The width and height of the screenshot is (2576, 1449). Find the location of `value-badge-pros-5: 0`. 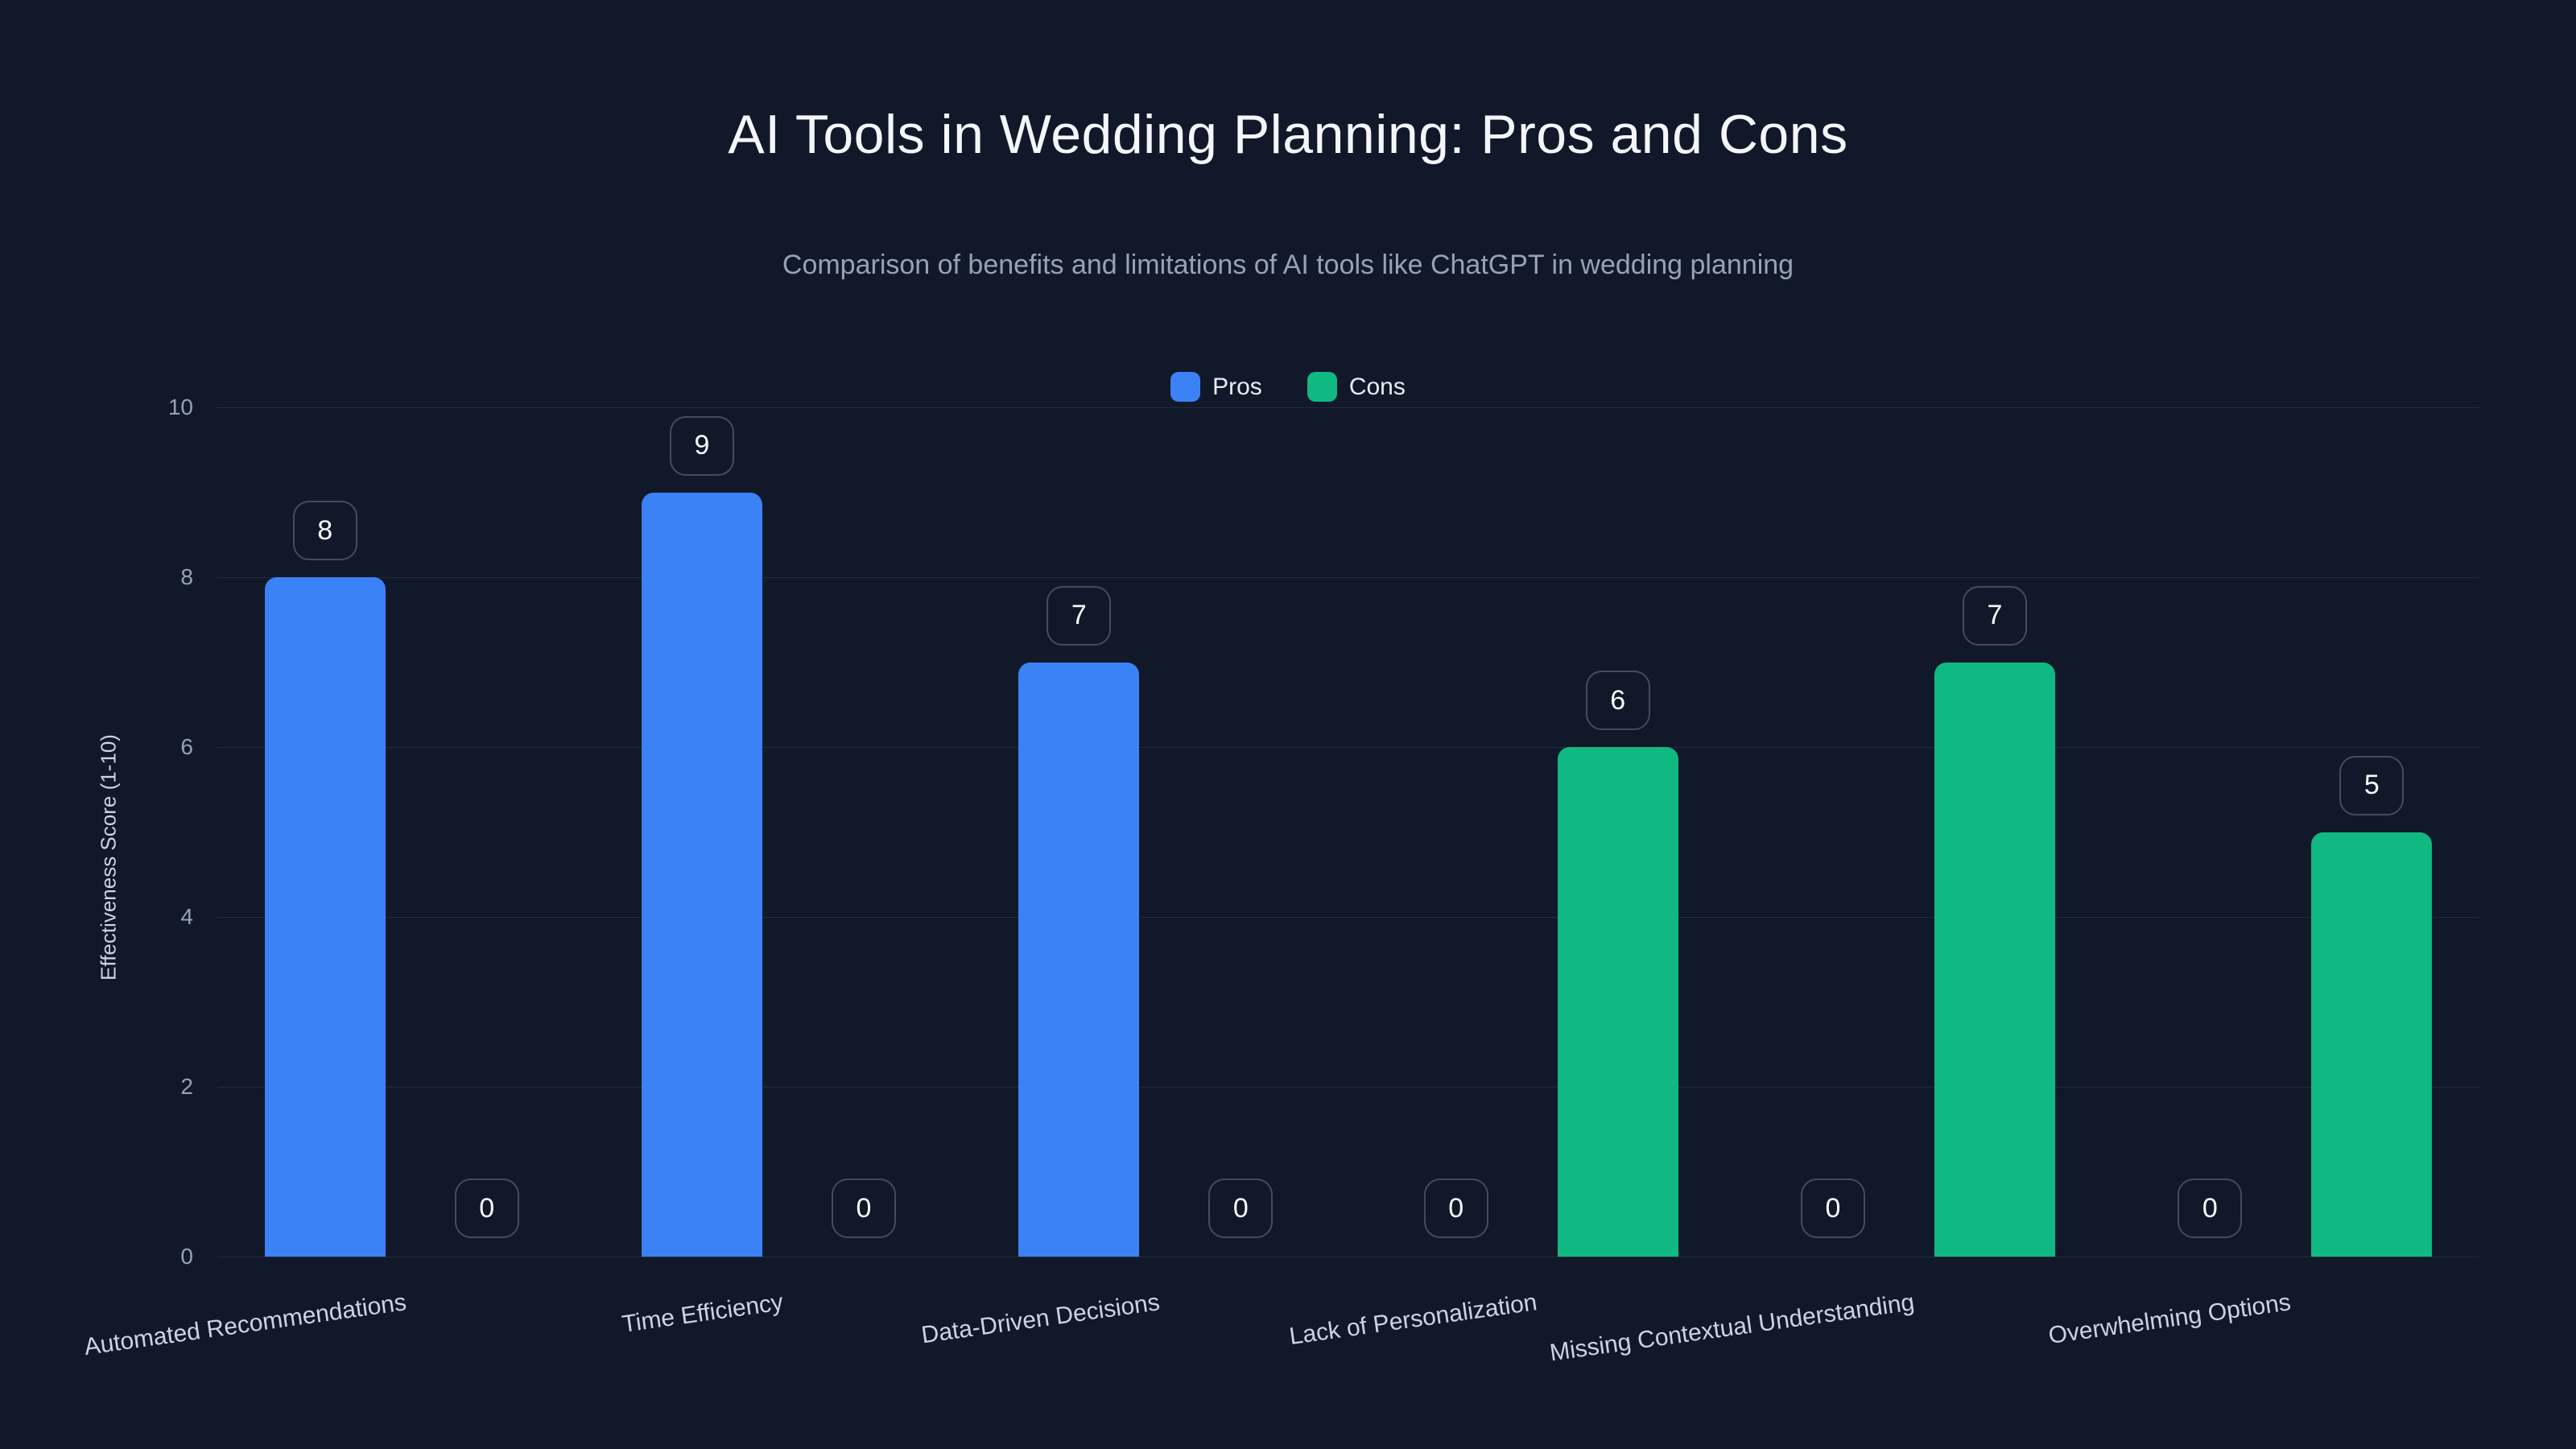

value-badge-pros-5: 0 is located at coordinates (2210, 1208).